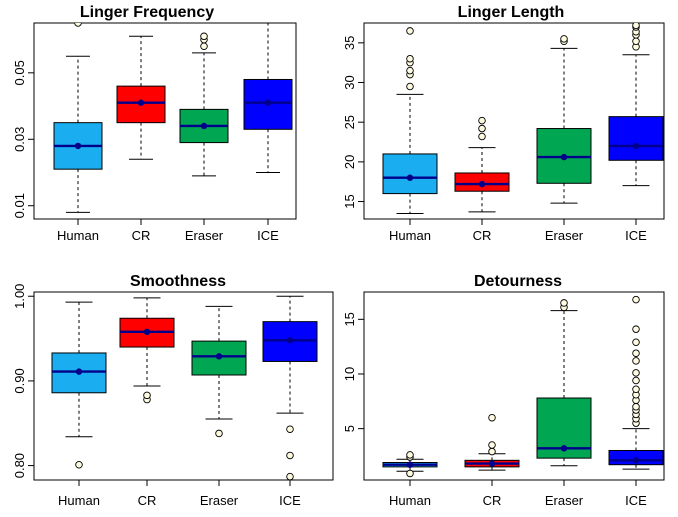  I want to click on y-tick-label: 30, so click(349, 82).